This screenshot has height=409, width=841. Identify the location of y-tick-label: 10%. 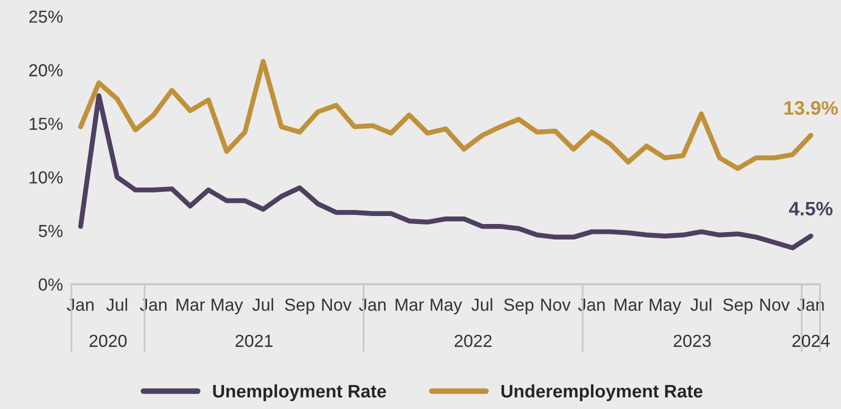
(46, 177).